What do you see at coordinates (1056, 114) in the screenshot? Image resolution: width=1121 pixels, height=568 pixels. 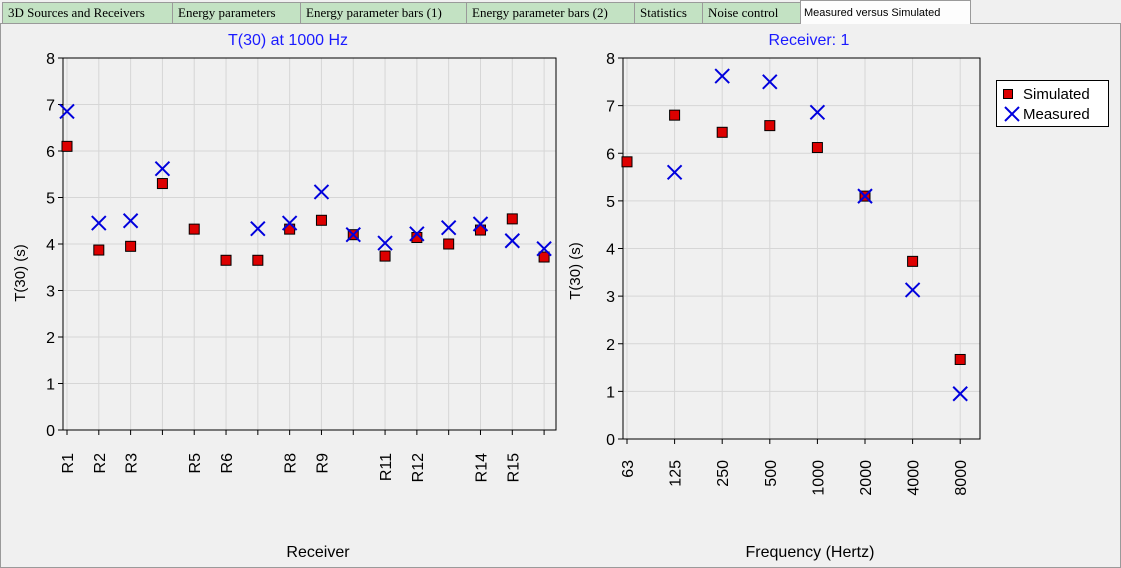 I see `legend-label-measured: Measured` at bounding box center [1056, 114].